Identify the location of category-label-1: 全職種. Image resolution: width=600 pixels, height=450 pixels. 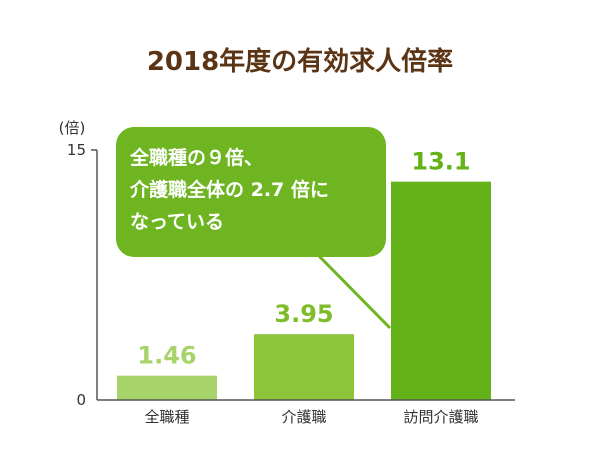
(166, 417).